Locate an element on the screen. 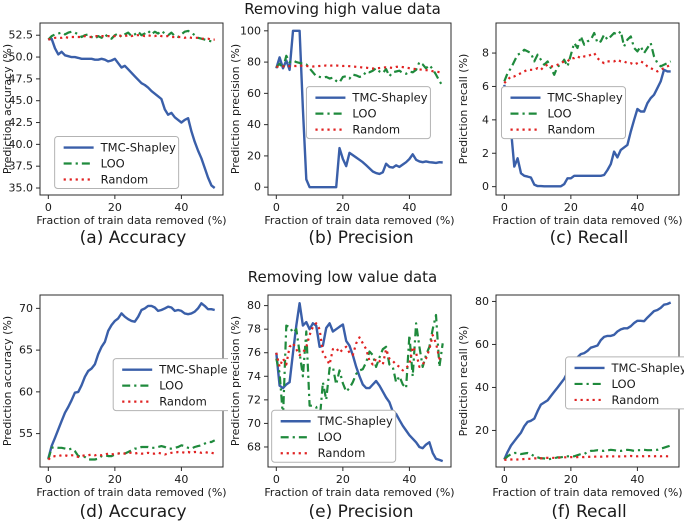  y-tick-label: 72 is located at coordinates (254, 399).